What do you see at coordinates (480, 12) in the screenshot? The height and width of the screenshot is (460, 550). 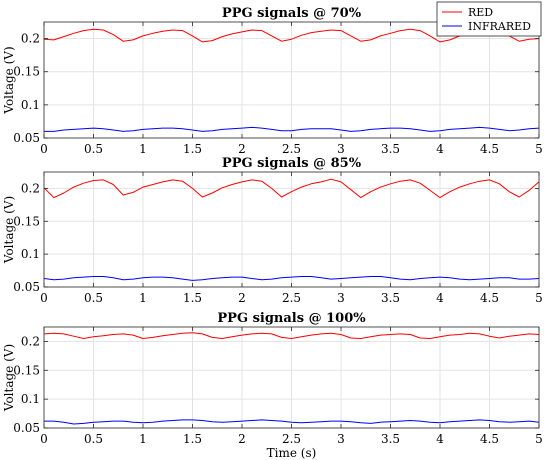 I see `legend-label-red: RED` at bounding box center [480, 12].